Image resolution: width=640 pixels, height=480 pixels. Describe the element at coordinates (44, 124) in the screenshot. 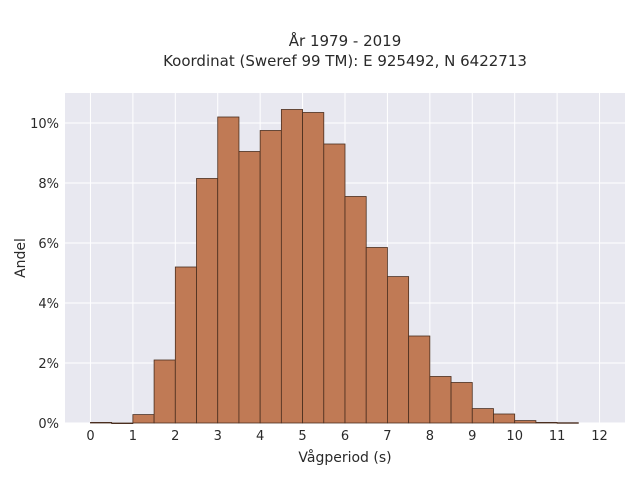

I see `y-tick-label: 10%` at that location.